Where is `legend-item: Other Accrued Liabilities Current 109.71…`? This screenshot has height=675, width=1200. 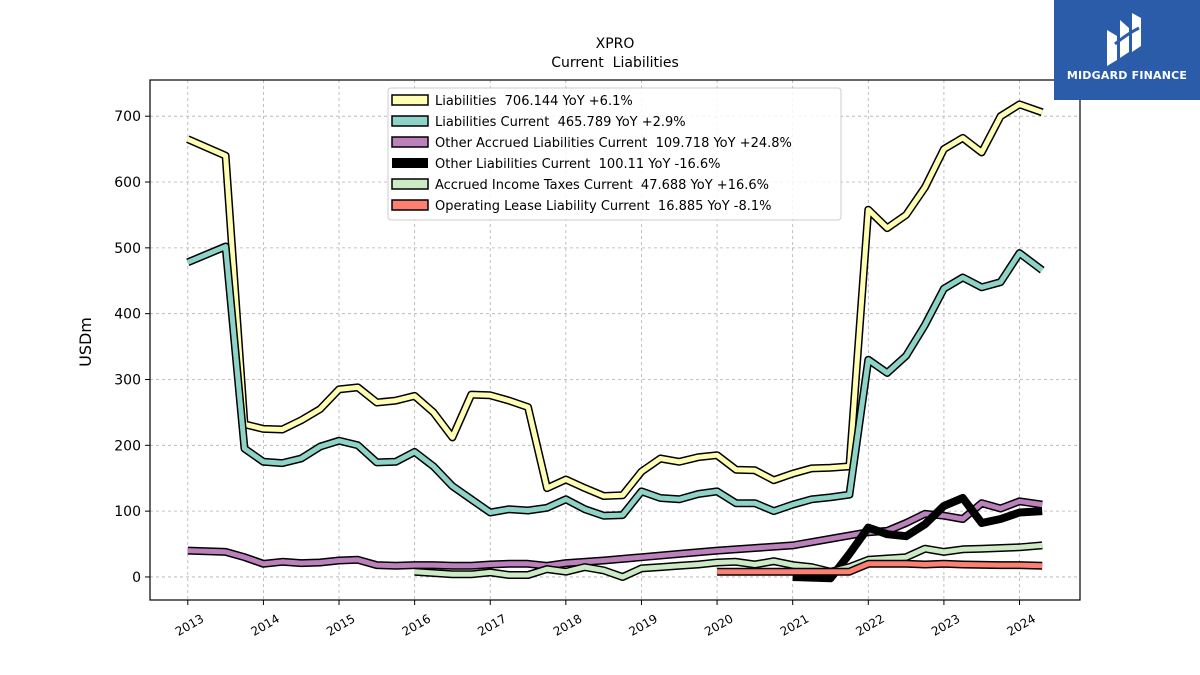 legend-item: Other Accrued Liabilities Current 109.71… is located at coordinates (591, 143).